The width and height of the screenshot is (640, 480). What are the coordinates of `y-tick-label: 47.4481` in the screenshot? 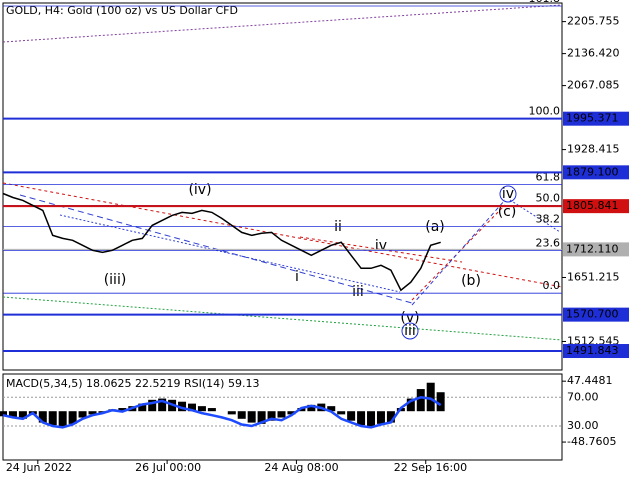 It's located at (590, 380).